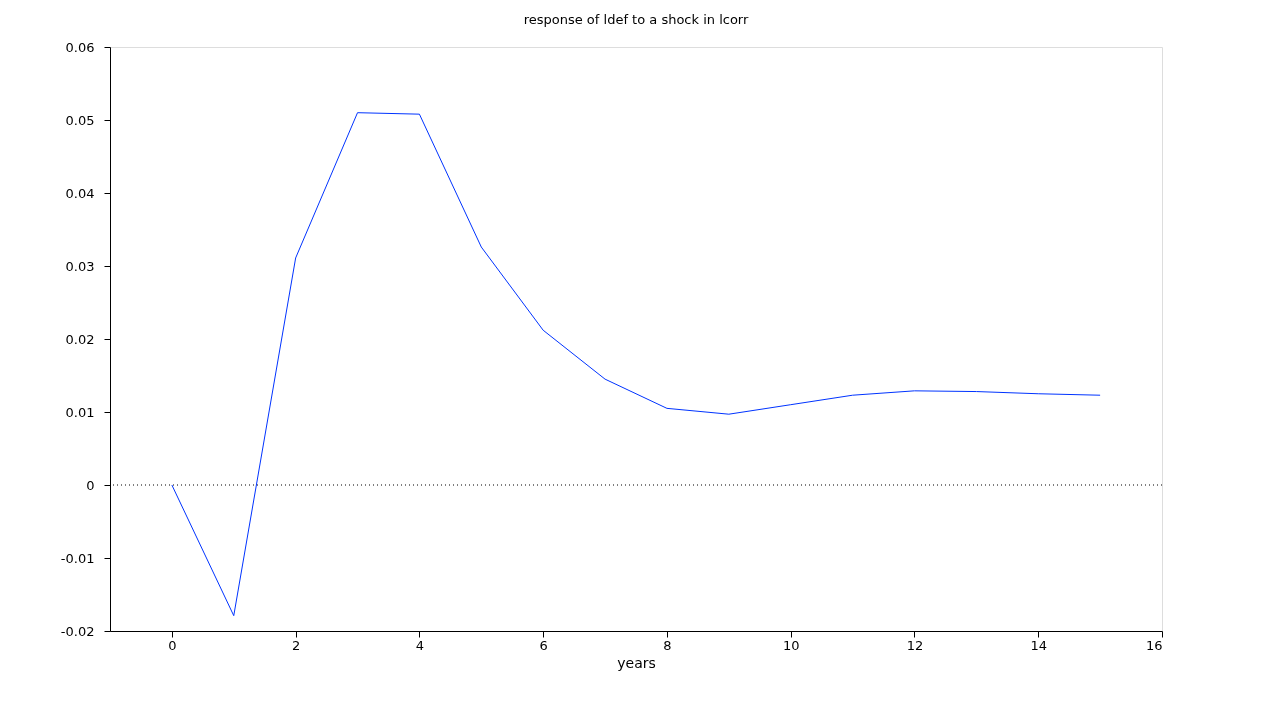 This screenshot has height=719, width=1261. What do you see at coordinates (77, 631) in the screenshot?
I see `y-tick-label: -0.02` at bounding box center [77, 631].